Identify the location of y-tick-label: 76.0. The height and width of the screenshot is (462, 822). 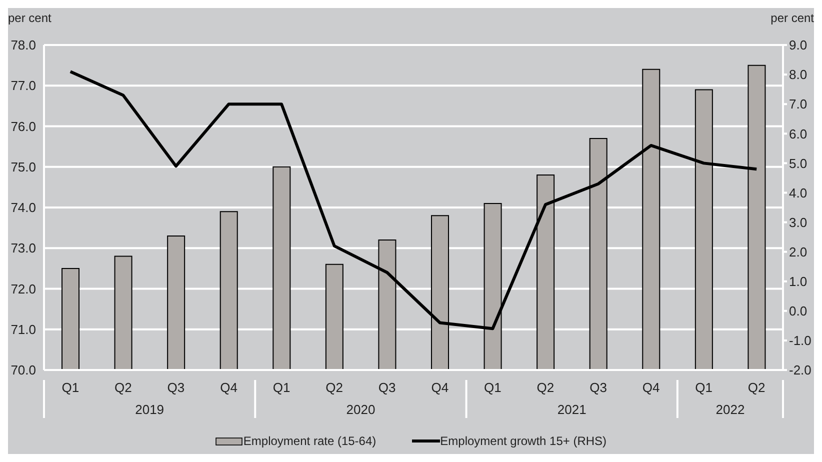
(23, 126).